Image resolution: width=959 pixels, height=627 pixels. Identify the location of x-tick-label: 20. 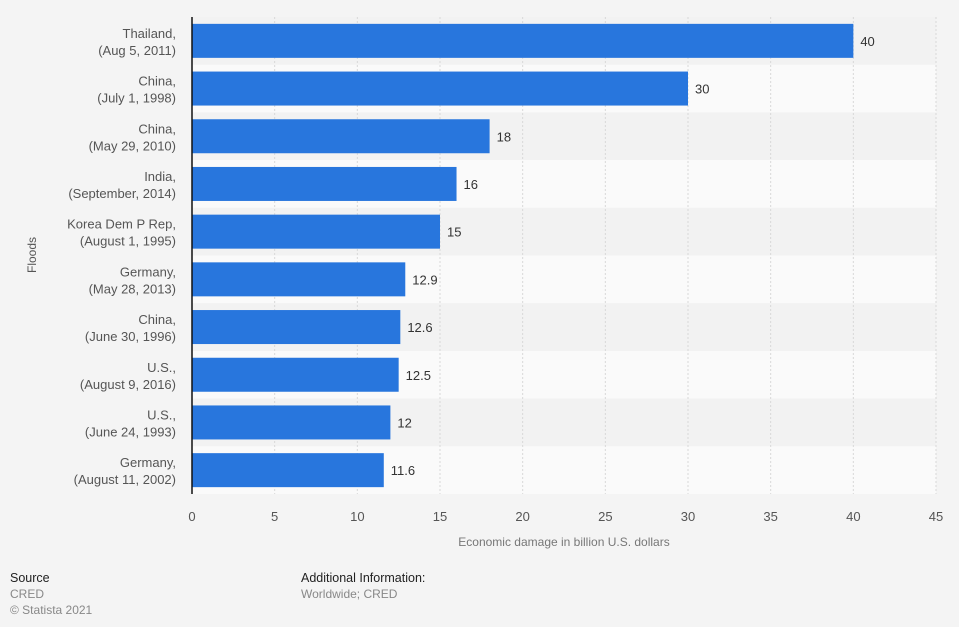
(522, 516).